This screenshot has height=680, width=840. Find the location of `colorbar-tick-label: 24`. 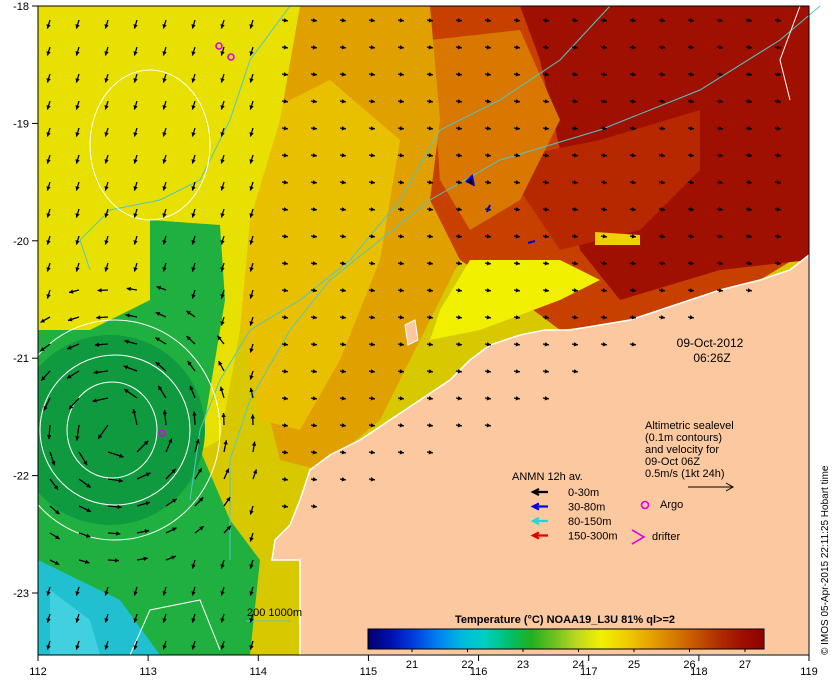

colorbar-tick-label: 24 is located at coordinates (578, 665).